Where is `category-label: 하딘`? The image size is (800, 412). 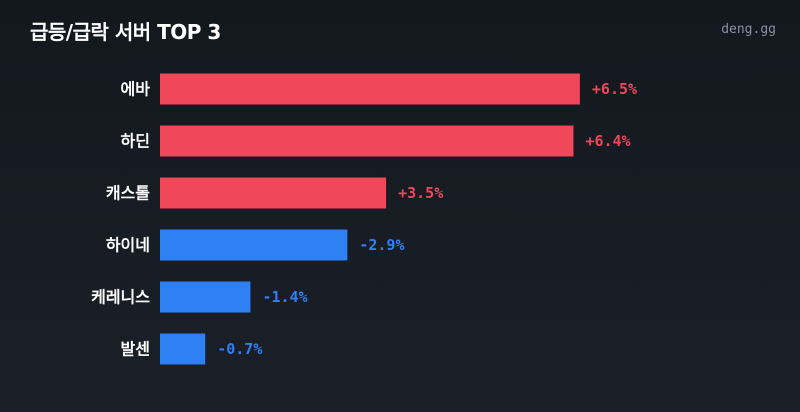
category-label: 하딘 is located at coordinates (135, 141).